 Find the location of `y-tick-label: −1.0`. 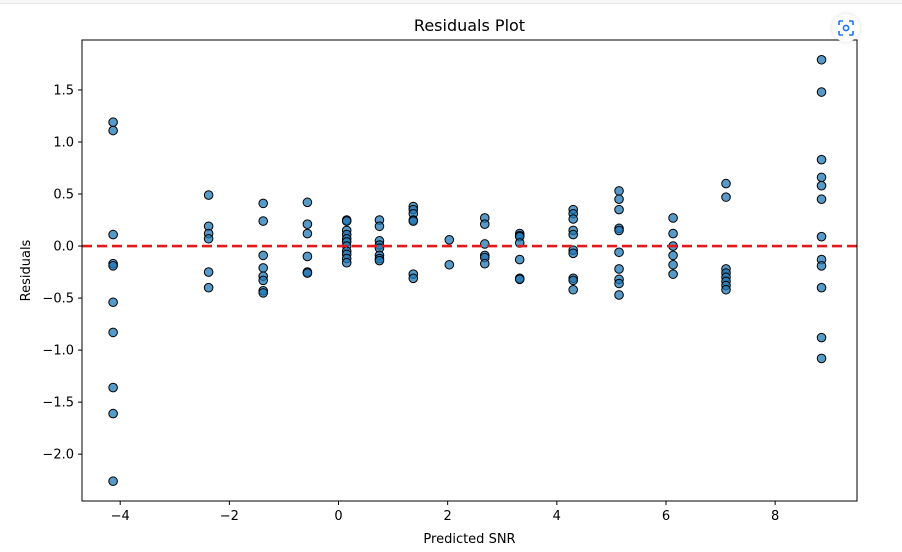

y-tick-label: −1.0 is located at coordinates (58, 351).